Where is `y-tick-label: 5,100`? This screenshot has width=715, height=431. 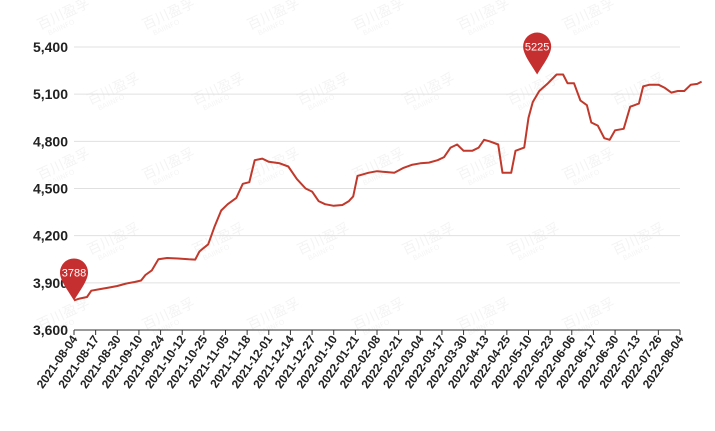
y-tick-label: 5,100 is located at coordinates (50, 94).